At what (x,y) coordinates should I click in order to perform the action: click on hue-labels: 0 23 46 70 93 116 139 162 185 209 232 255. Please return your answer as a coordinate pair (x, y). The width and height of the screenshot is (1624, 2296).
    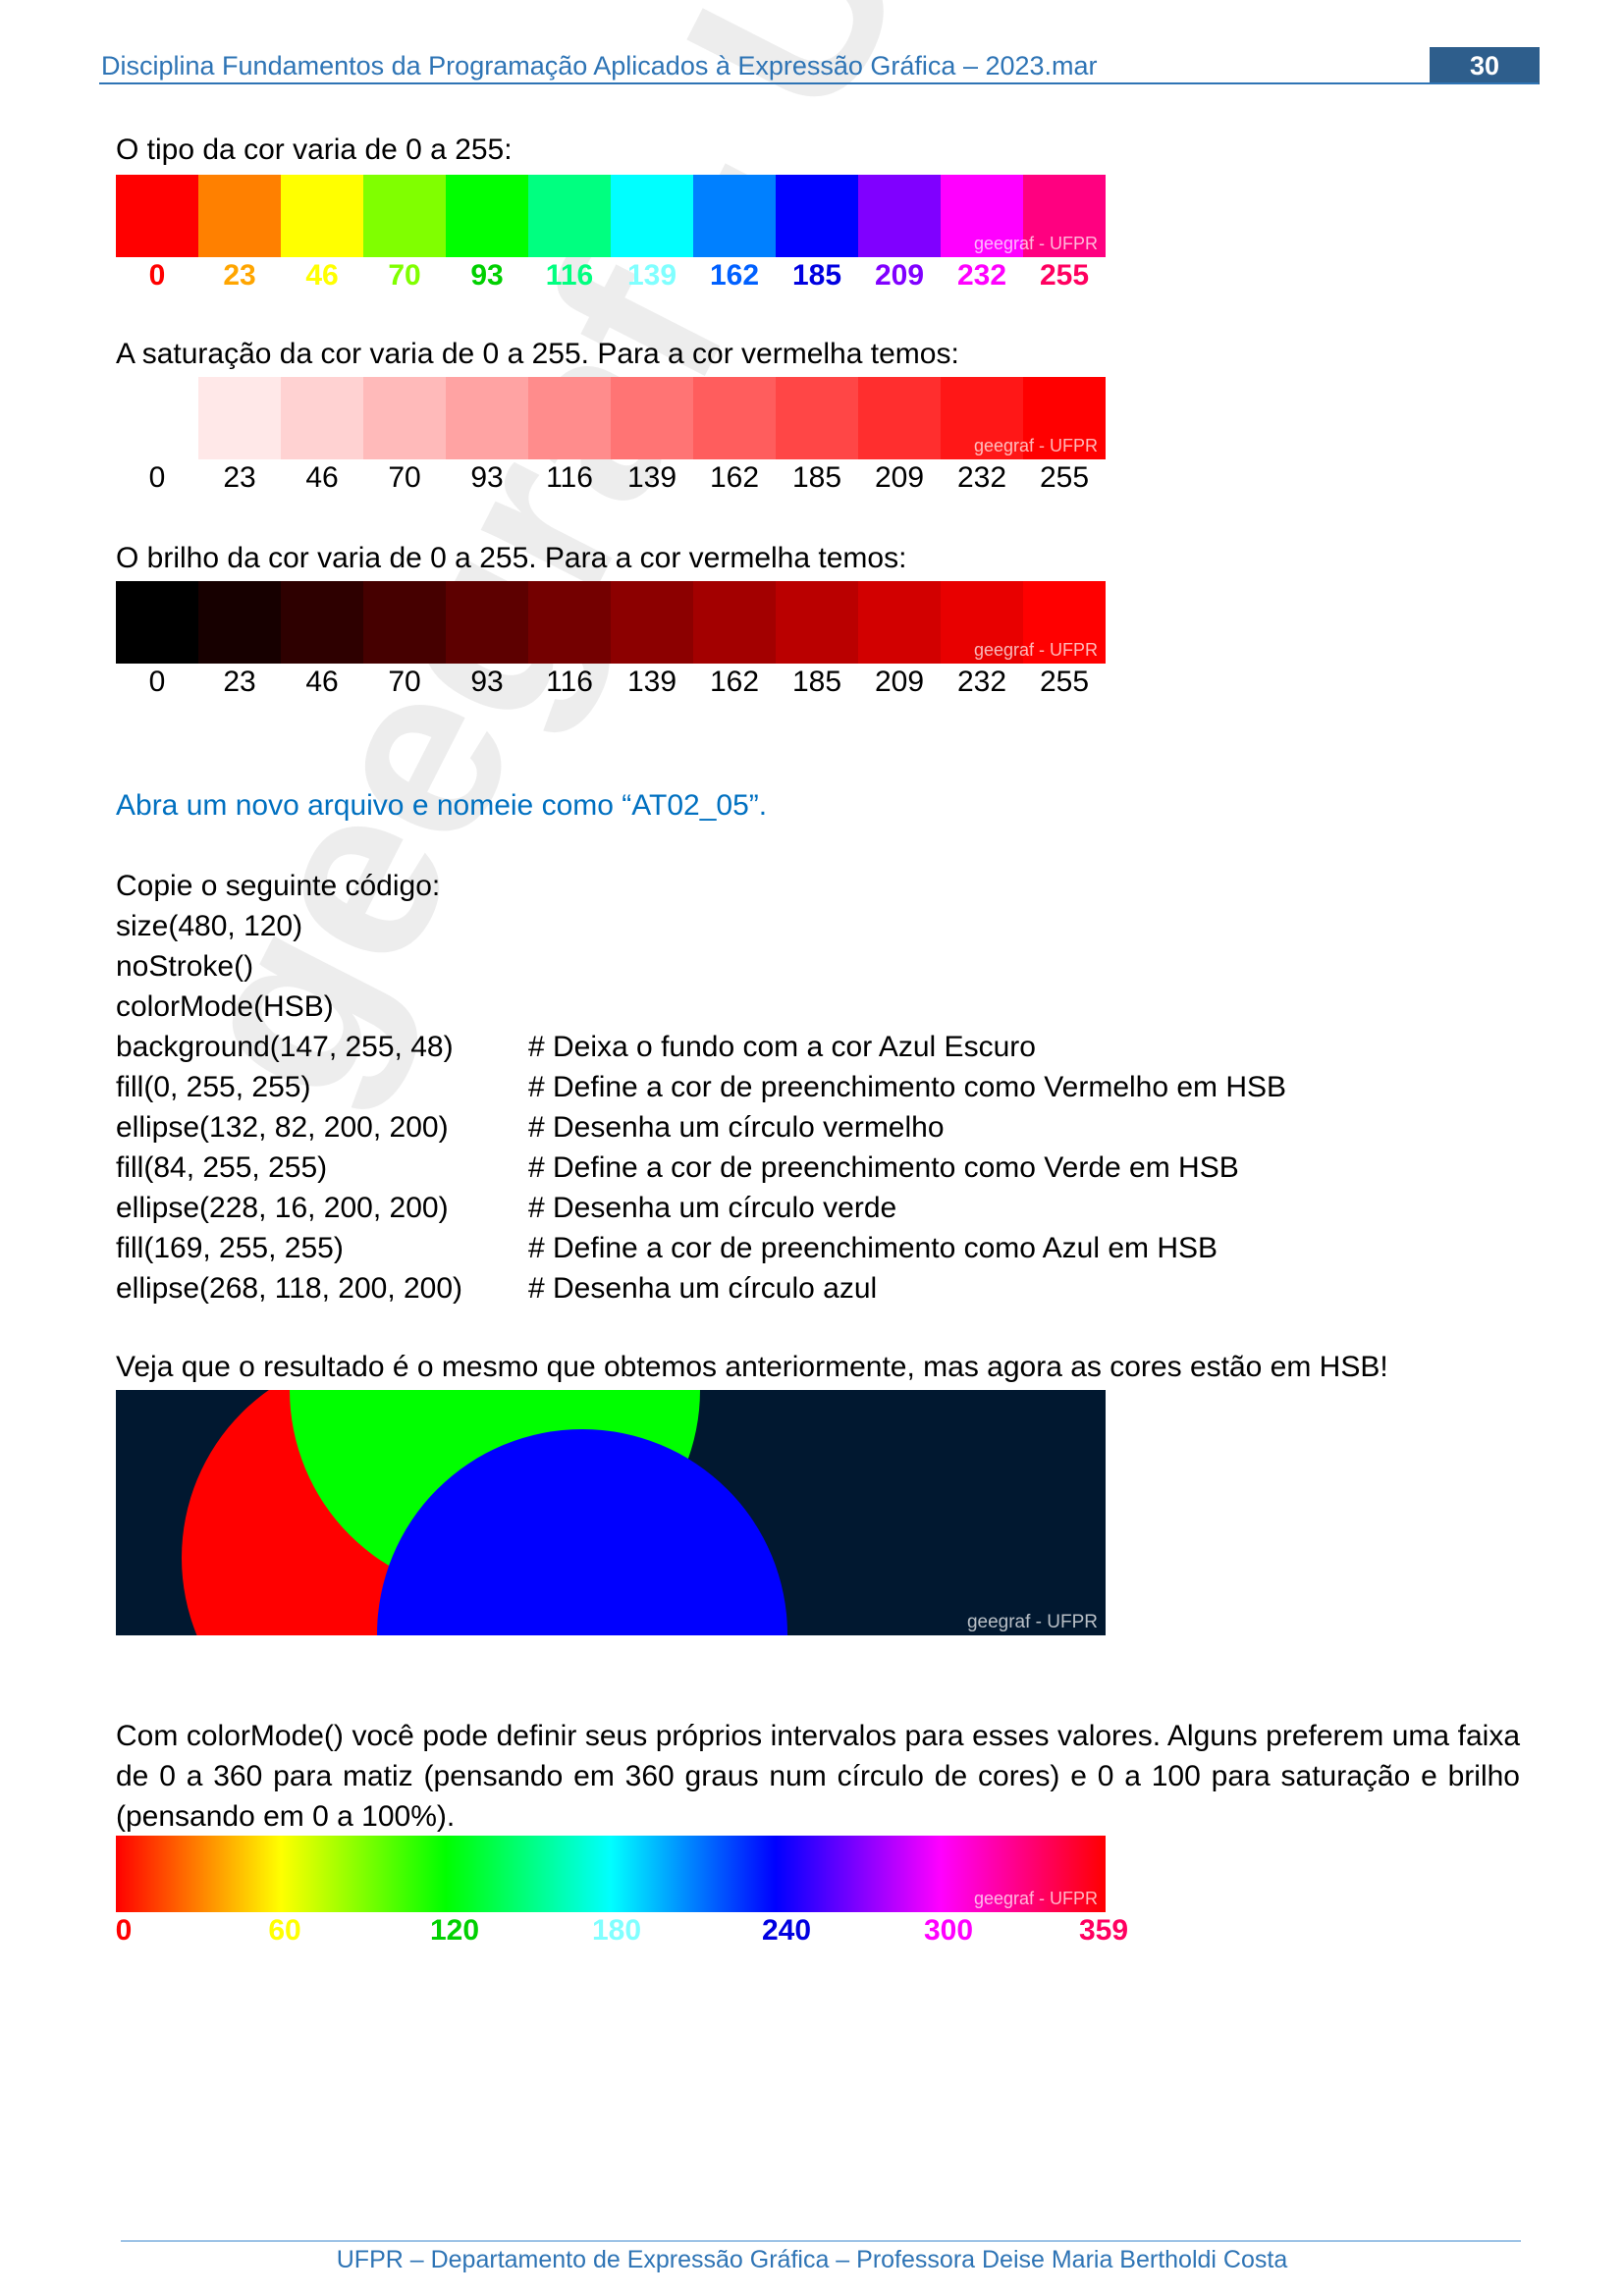
    Looking at the image, I should click on (611, 278).